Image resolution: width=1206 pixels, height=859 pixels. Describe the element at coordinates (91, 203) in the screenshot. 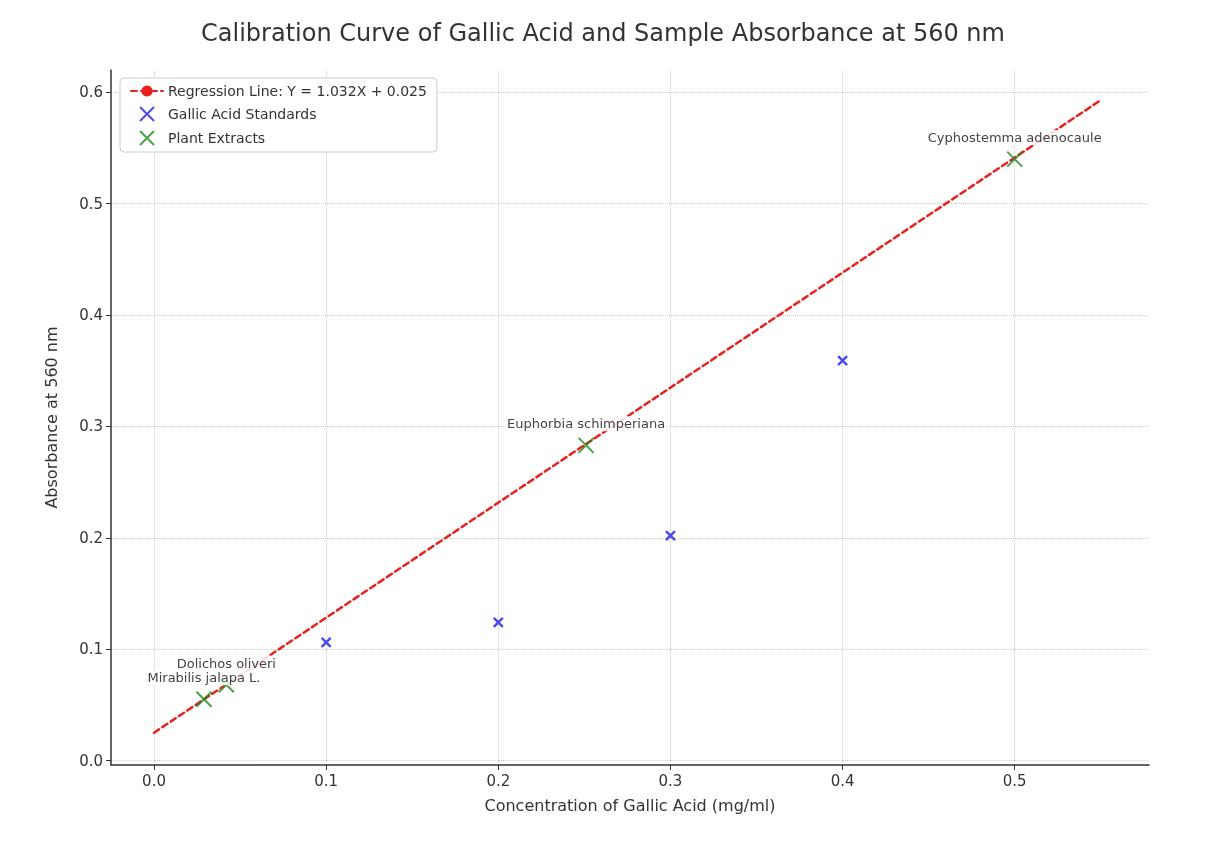

I see `y-tick-label: 0.5` at that location.